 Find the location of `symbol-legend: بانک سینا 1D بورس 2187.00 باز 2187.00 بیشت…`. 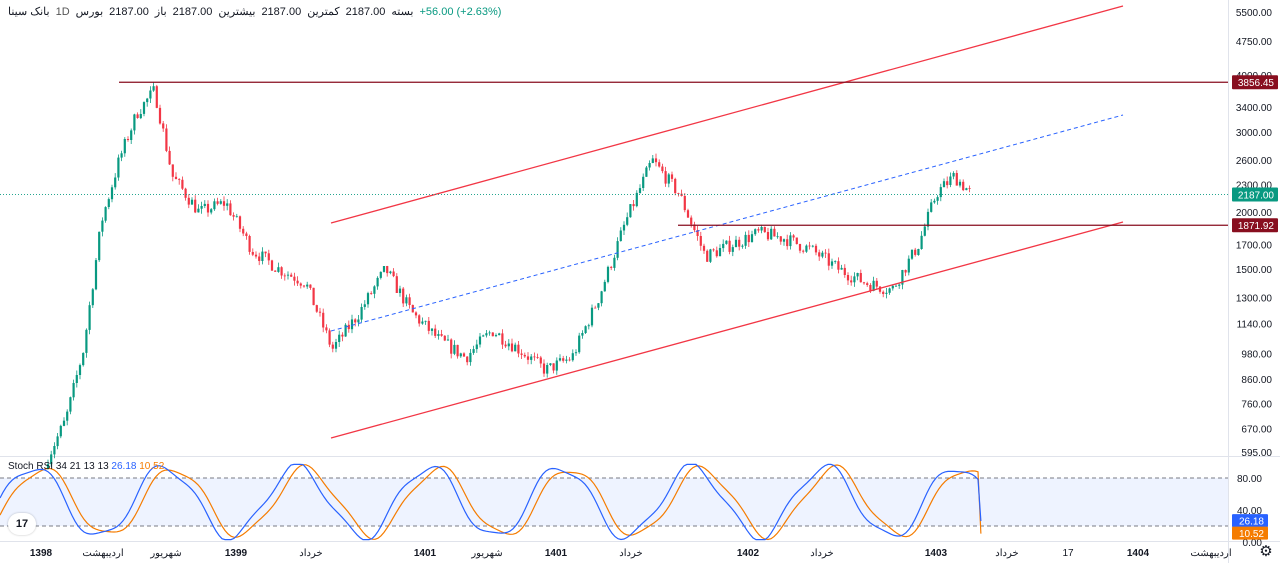

symbol-legend: بانک سینا 1D بورس 2187.00 باز 2187.00 بیشت… is located at coordinates (254, 12).